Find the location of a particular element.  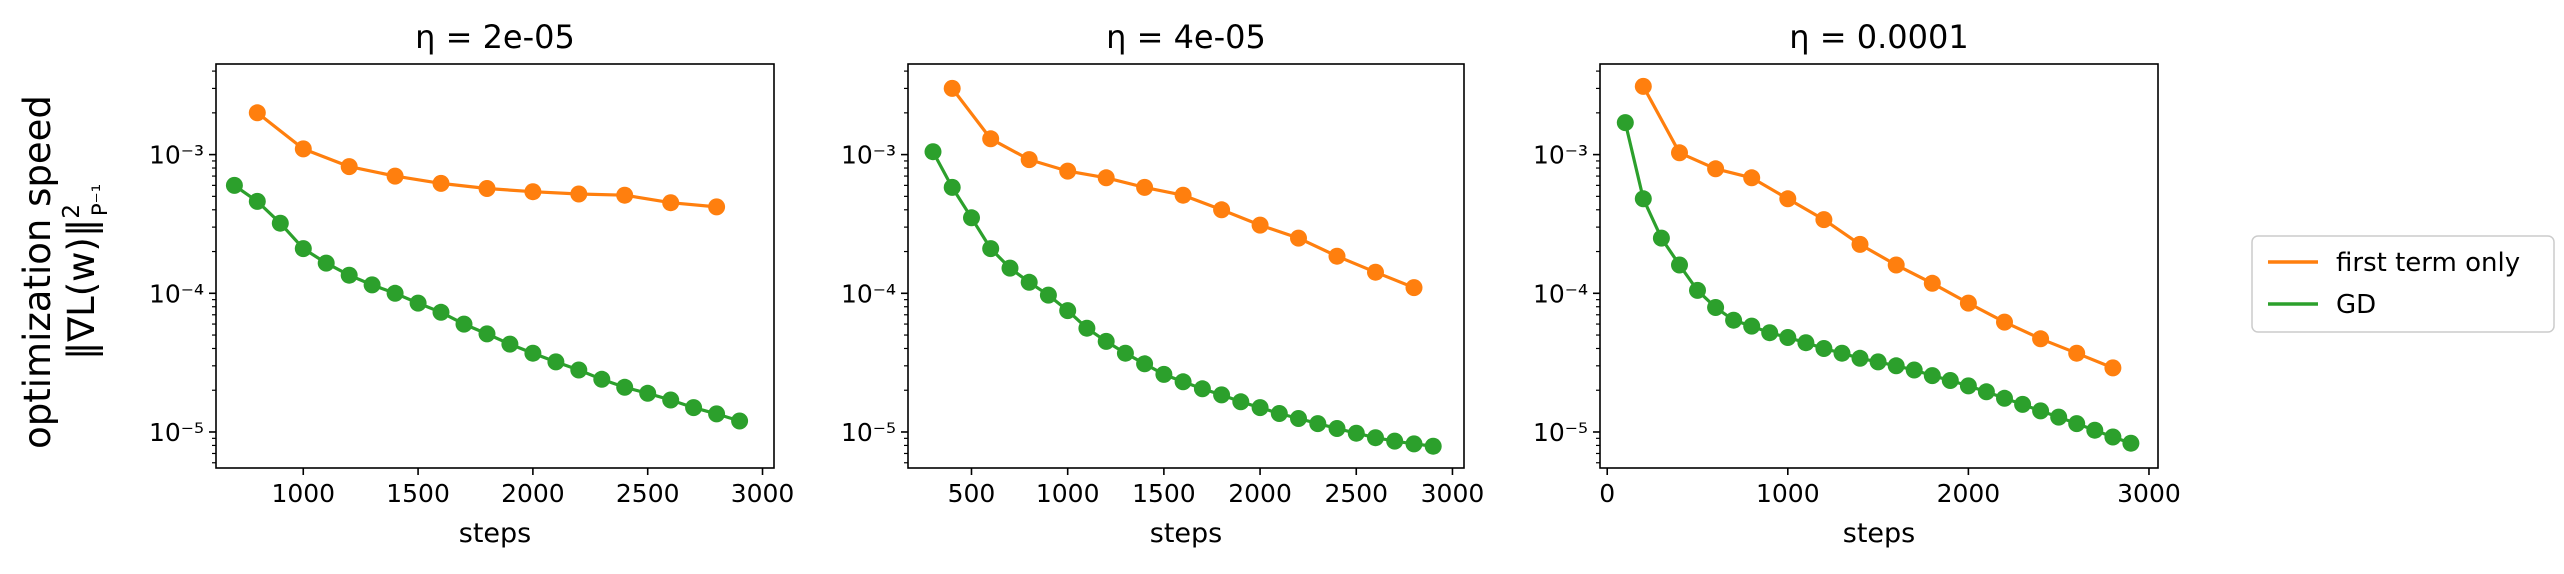

legend-label-first-term: first term only is located at coordinates (2428, 263).